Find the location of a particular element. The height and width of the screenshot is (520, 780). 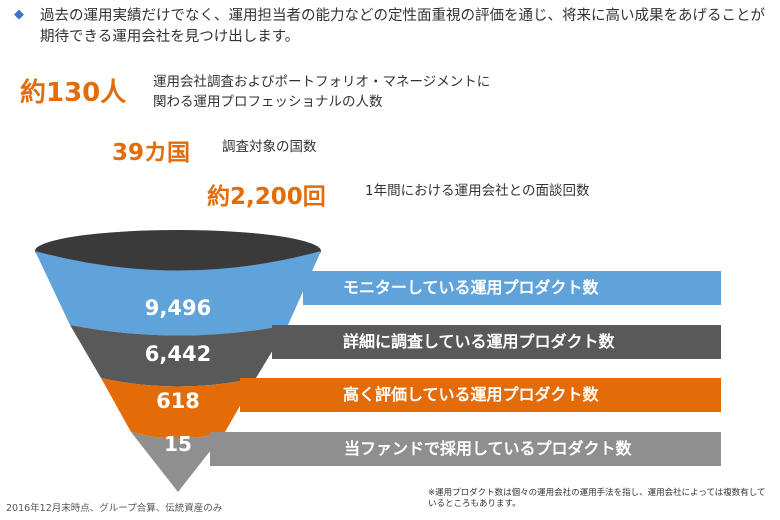

stat-meetings: 約2,200回 1年間における運用会社との面談回数 is located at coordinates (398, 194).